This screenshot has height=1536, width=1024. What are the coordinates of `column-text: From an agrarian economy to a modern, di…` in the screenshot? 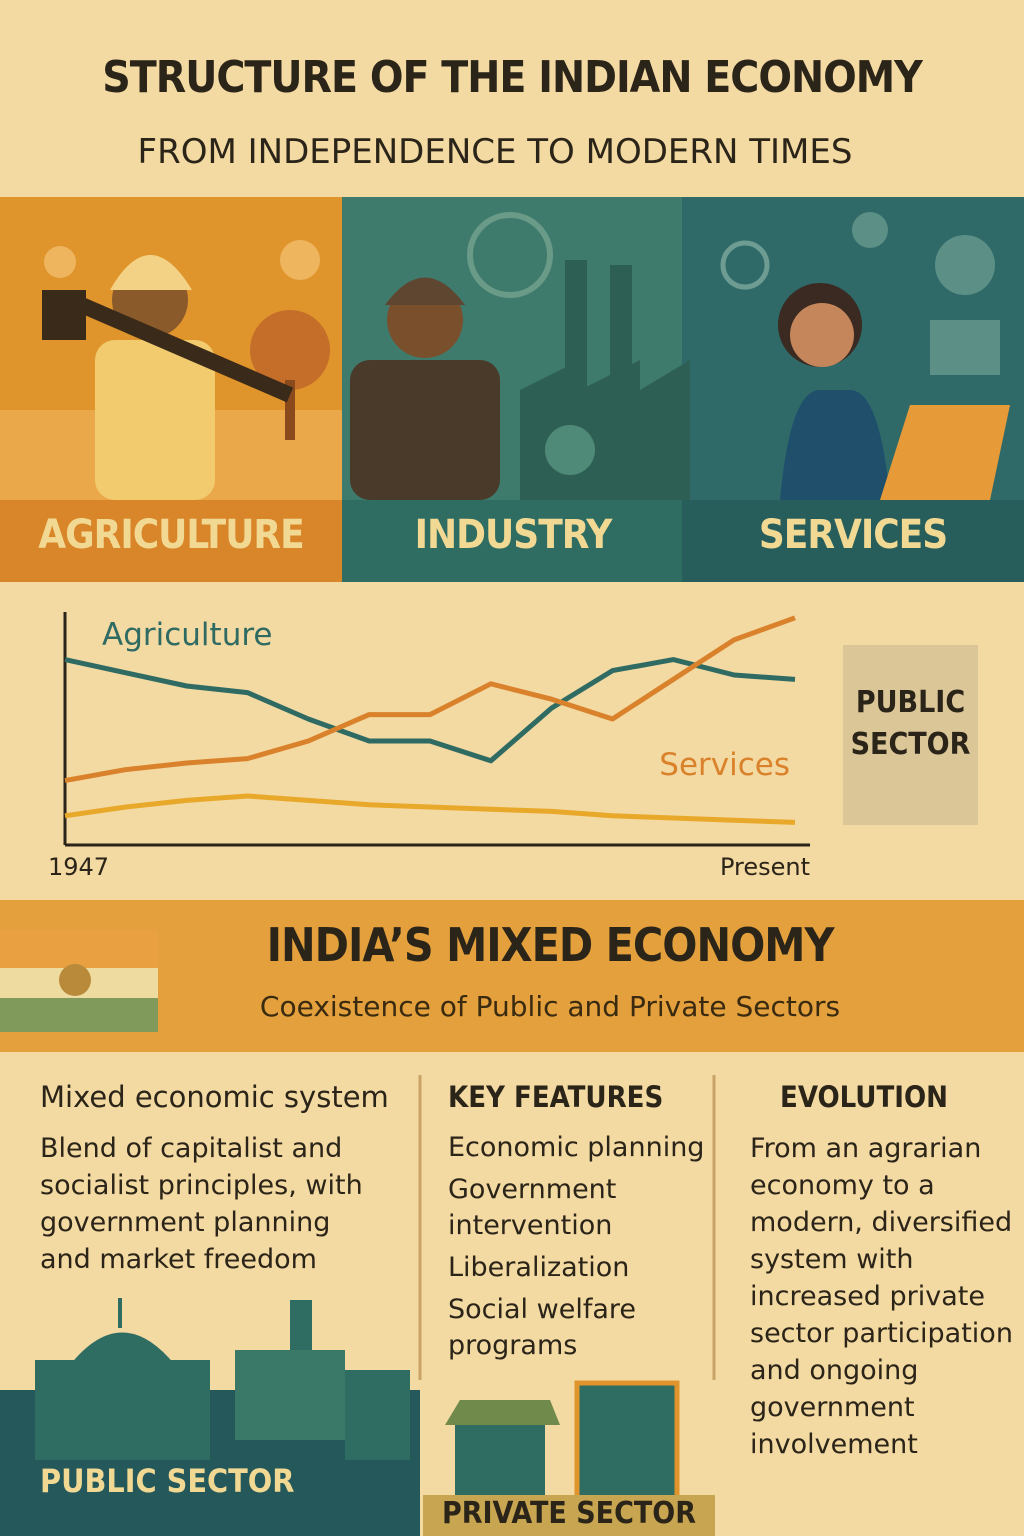 It's located at (881, 1296).